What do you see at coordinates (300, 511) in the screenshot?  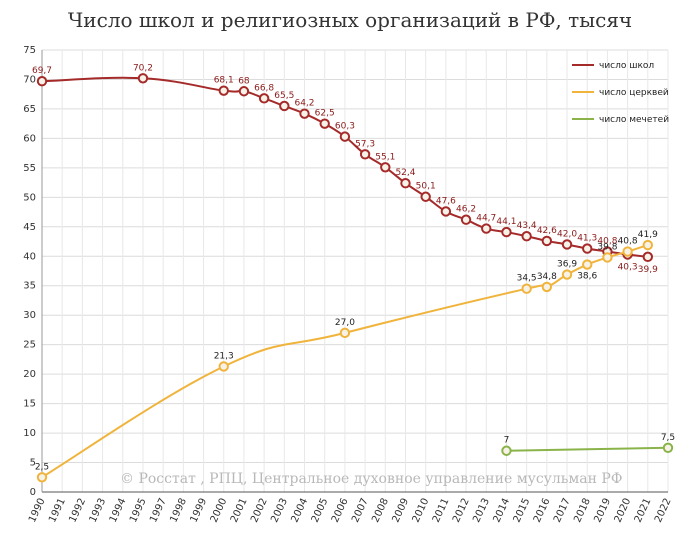 I see `x-tick-label-2004: 2004` at bounding box center [300, 511].